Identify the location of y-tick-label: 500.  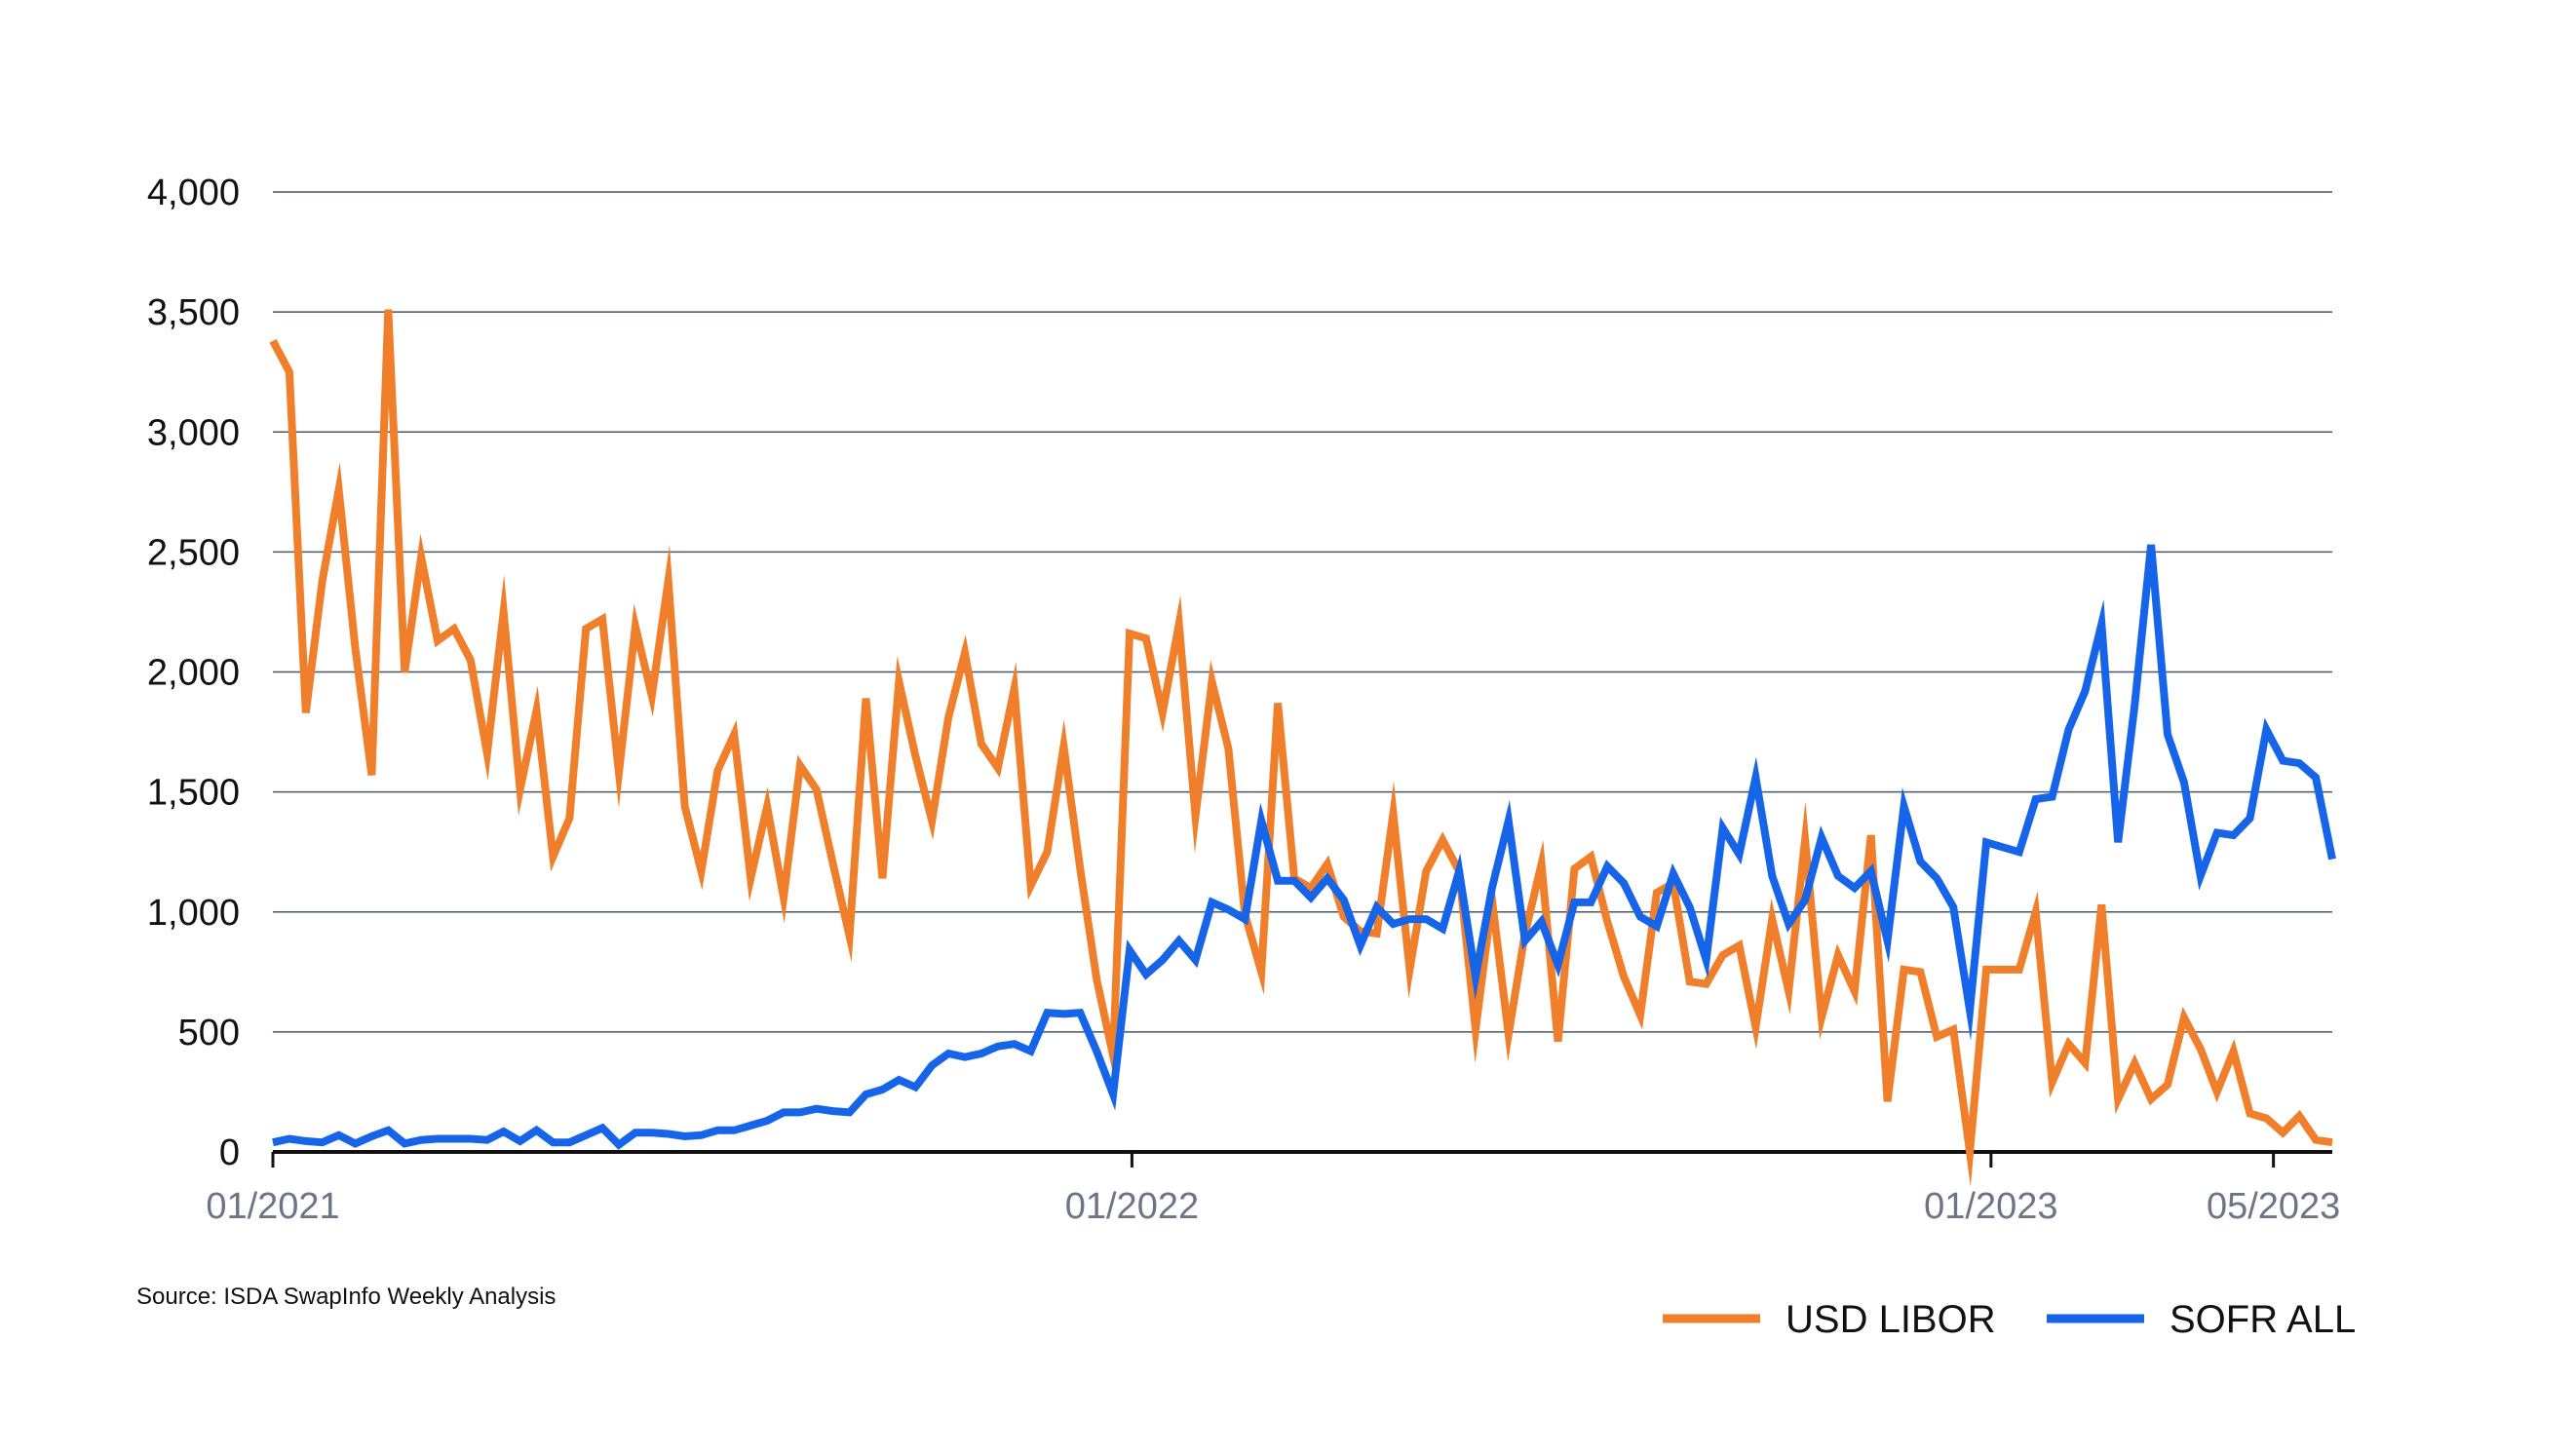
(209, 1033).